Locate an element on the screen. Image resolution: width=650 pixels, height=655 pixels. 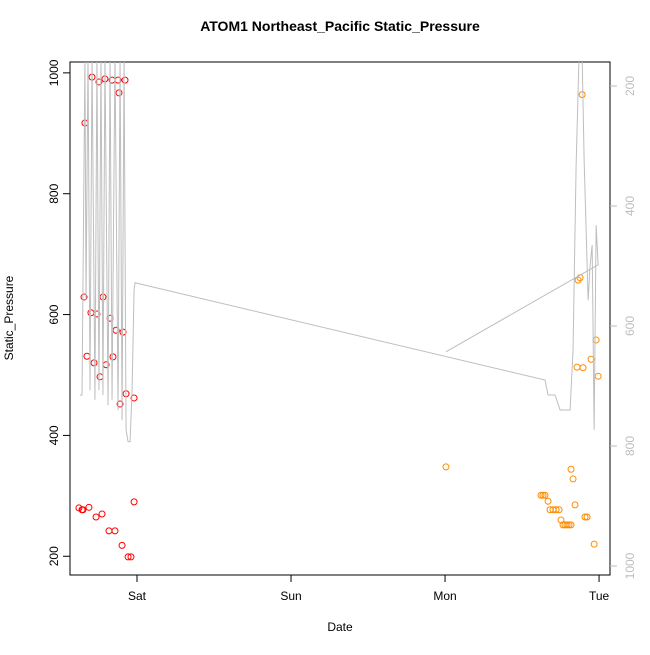
y-tick-label: 1000 is located at coordinates (54, 72).